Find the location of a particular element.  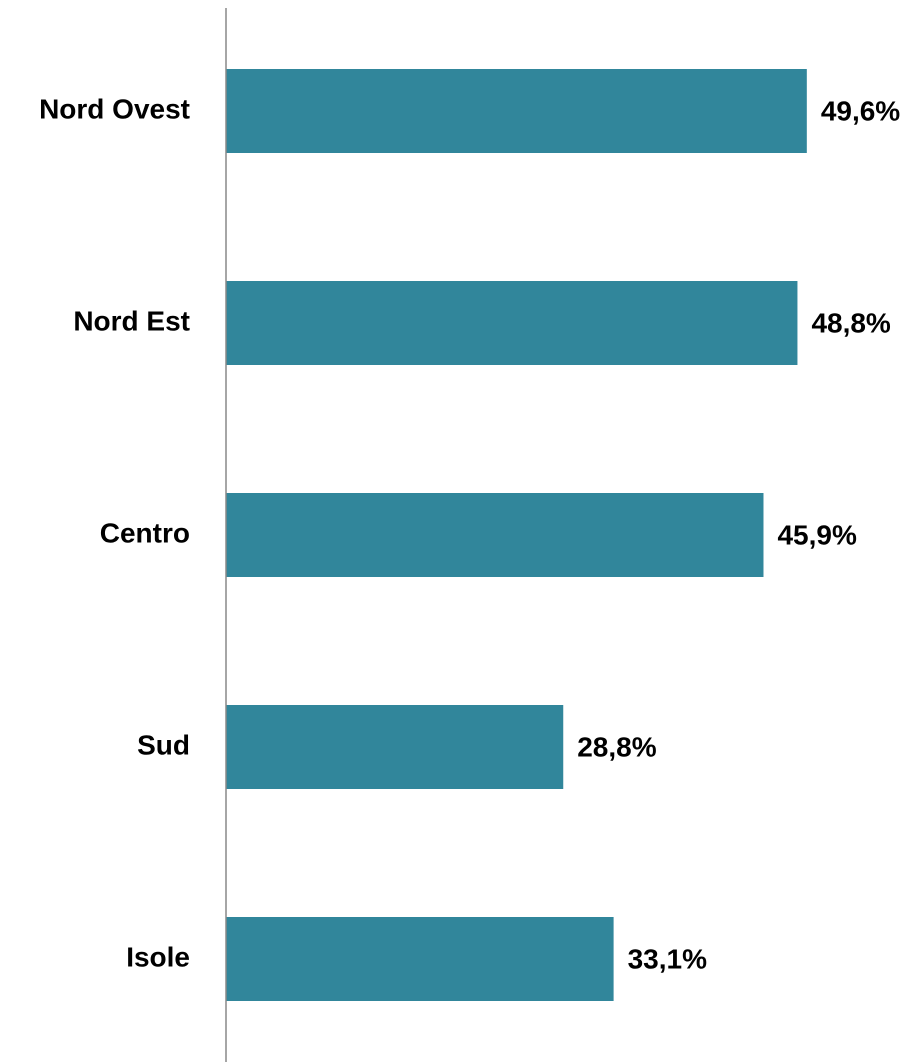

y-tick-label: Centro is located at coordinates (145, 532).